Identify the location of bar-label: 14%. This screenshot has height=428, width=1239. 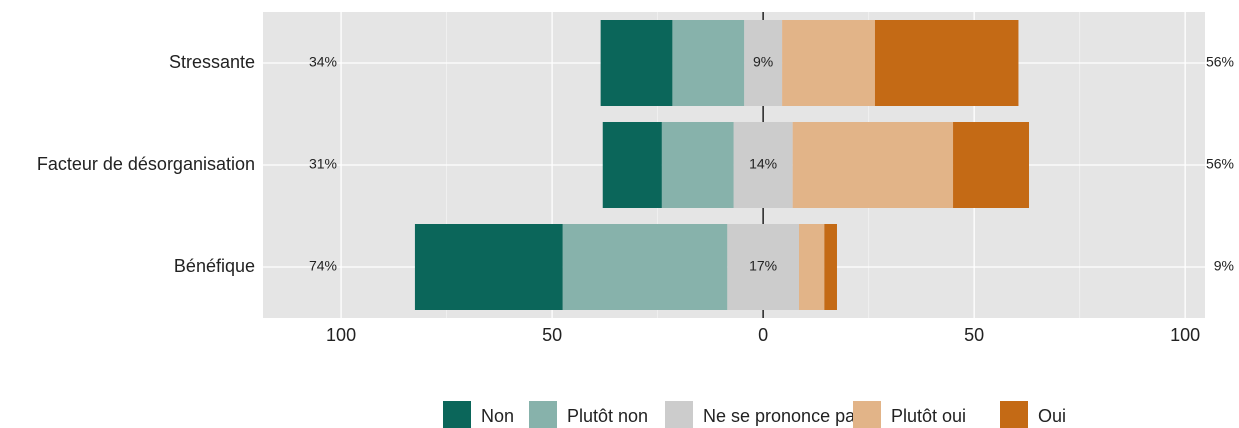
(763, 164).